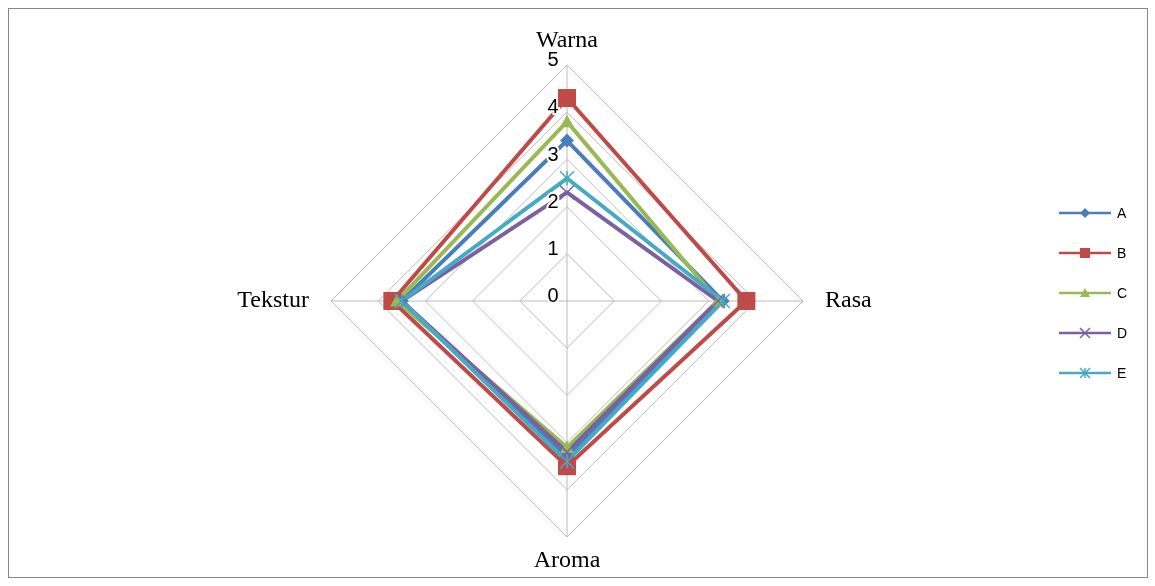 The width and height of the screenshot is (1155, 586). What do you see at coordinates (553, 153) in the screenshot?
I see `y-tick-label: 3` at bounding box center [553, 153].